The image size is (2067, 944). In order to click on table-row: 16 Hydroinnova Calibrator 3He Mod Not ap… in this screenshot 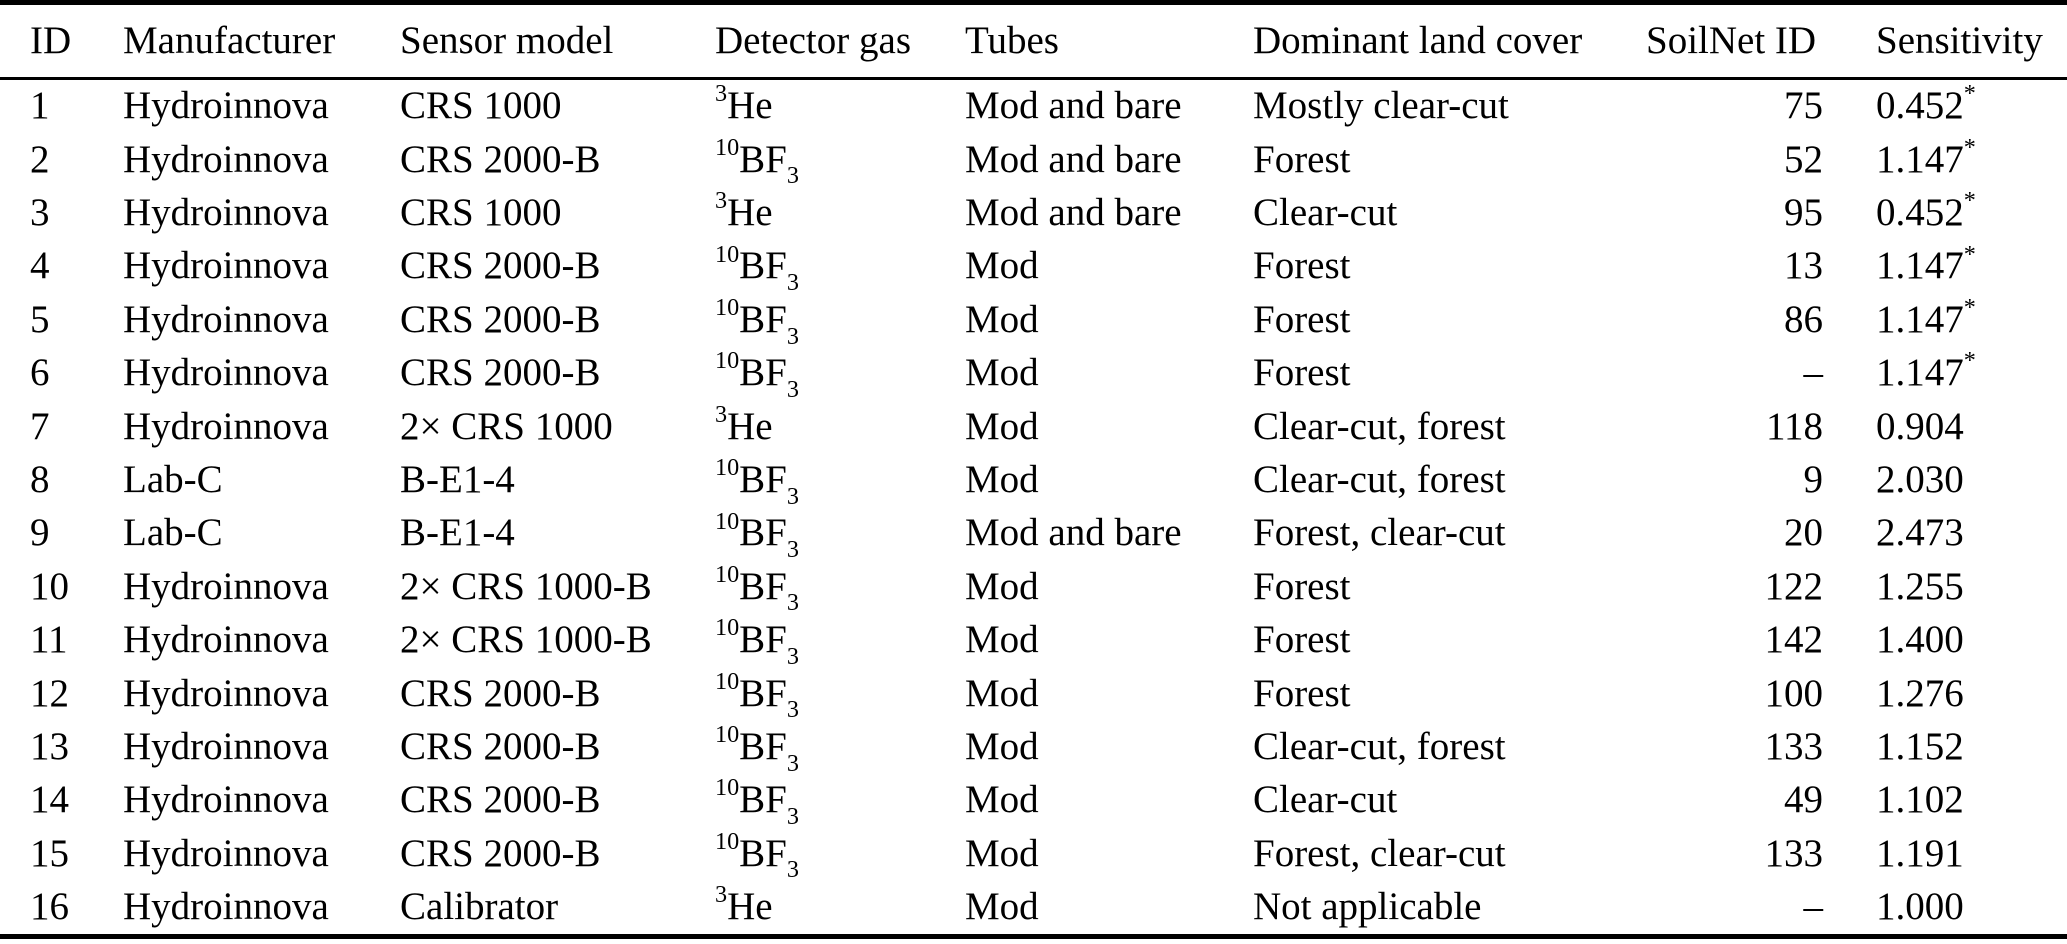, I will do `click(1033, 909)`.